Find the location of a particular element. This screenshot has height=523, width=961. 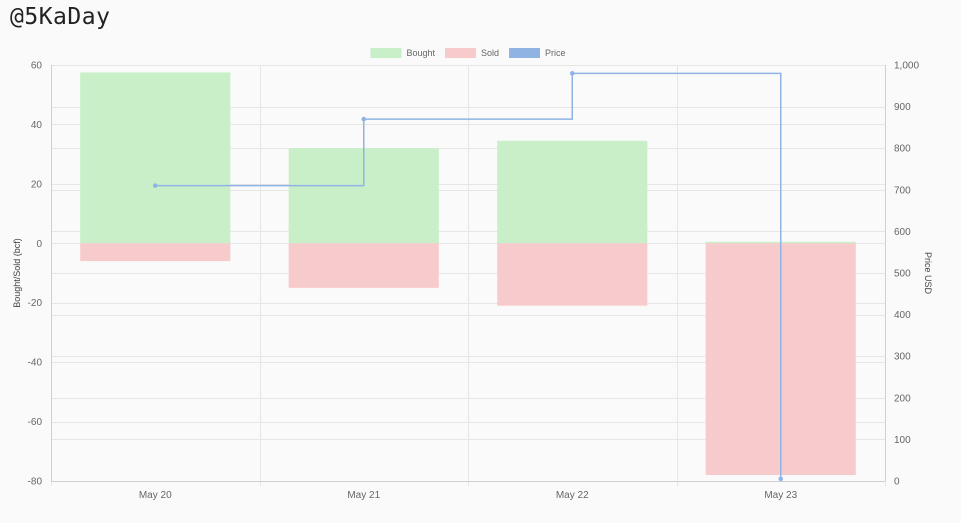

x-tick-label: May 21 is located at coordinates (363, 495).